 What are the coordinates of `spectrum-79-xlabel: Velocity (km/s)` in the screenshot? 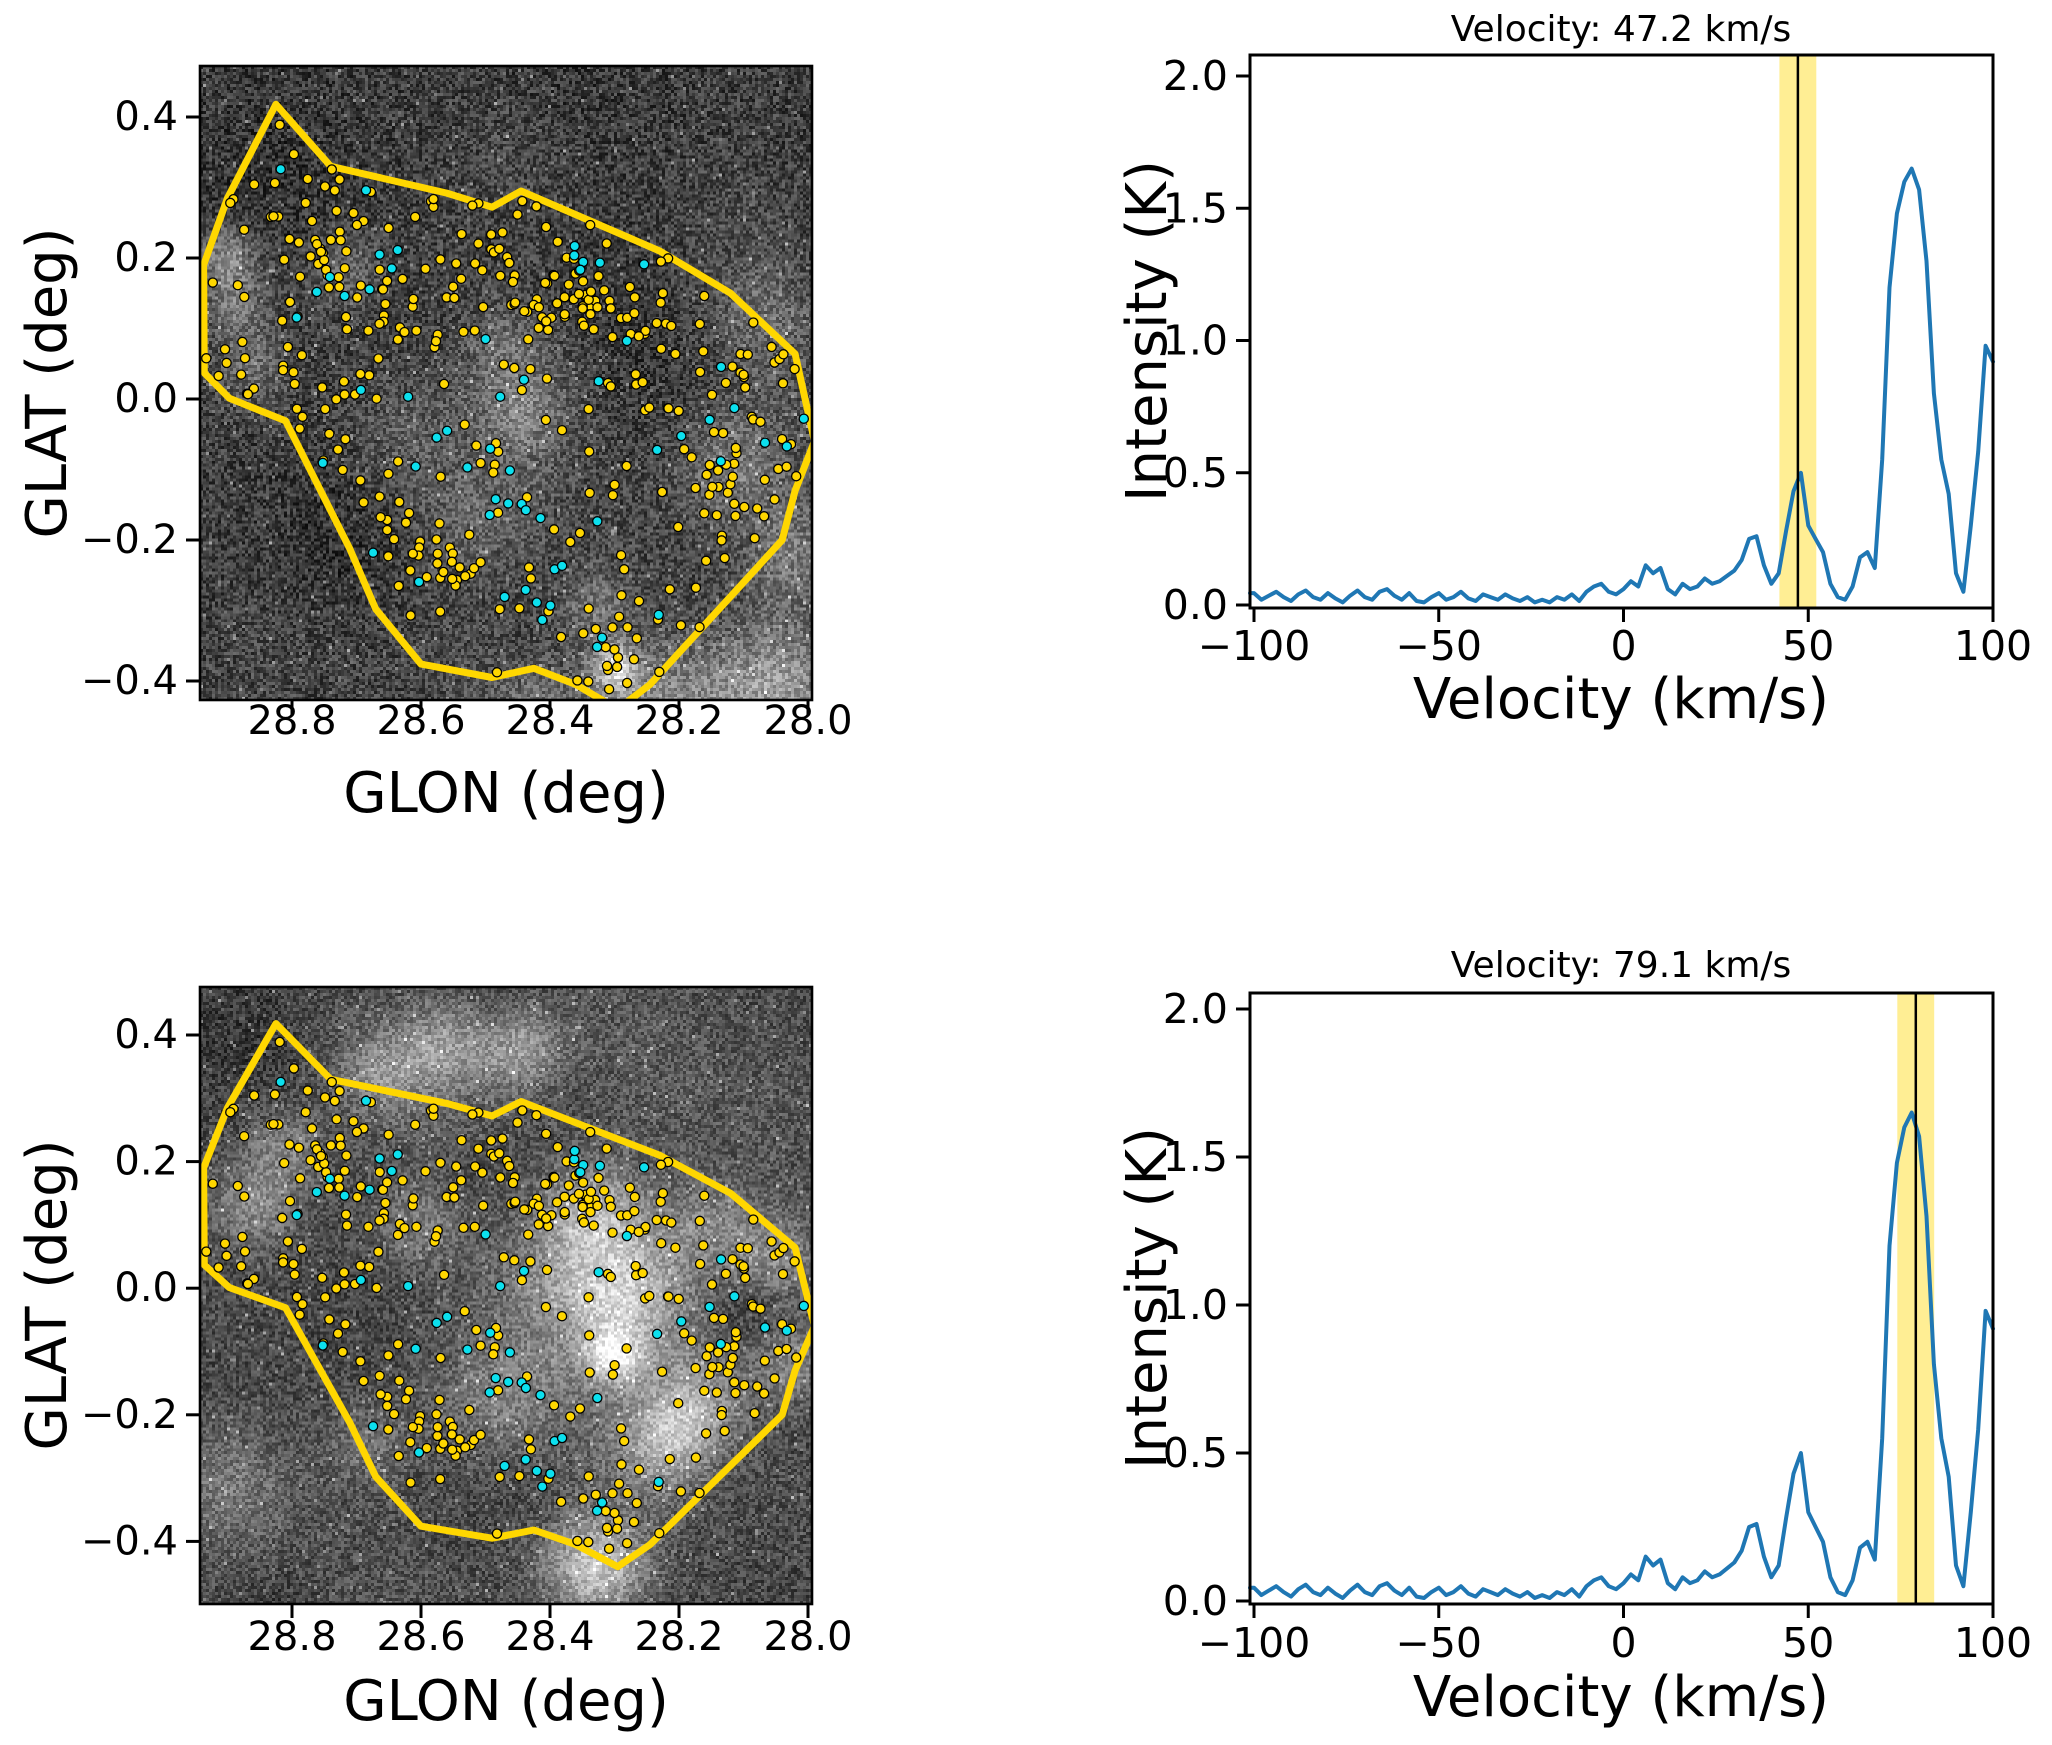 It's located at (1621, 1697).